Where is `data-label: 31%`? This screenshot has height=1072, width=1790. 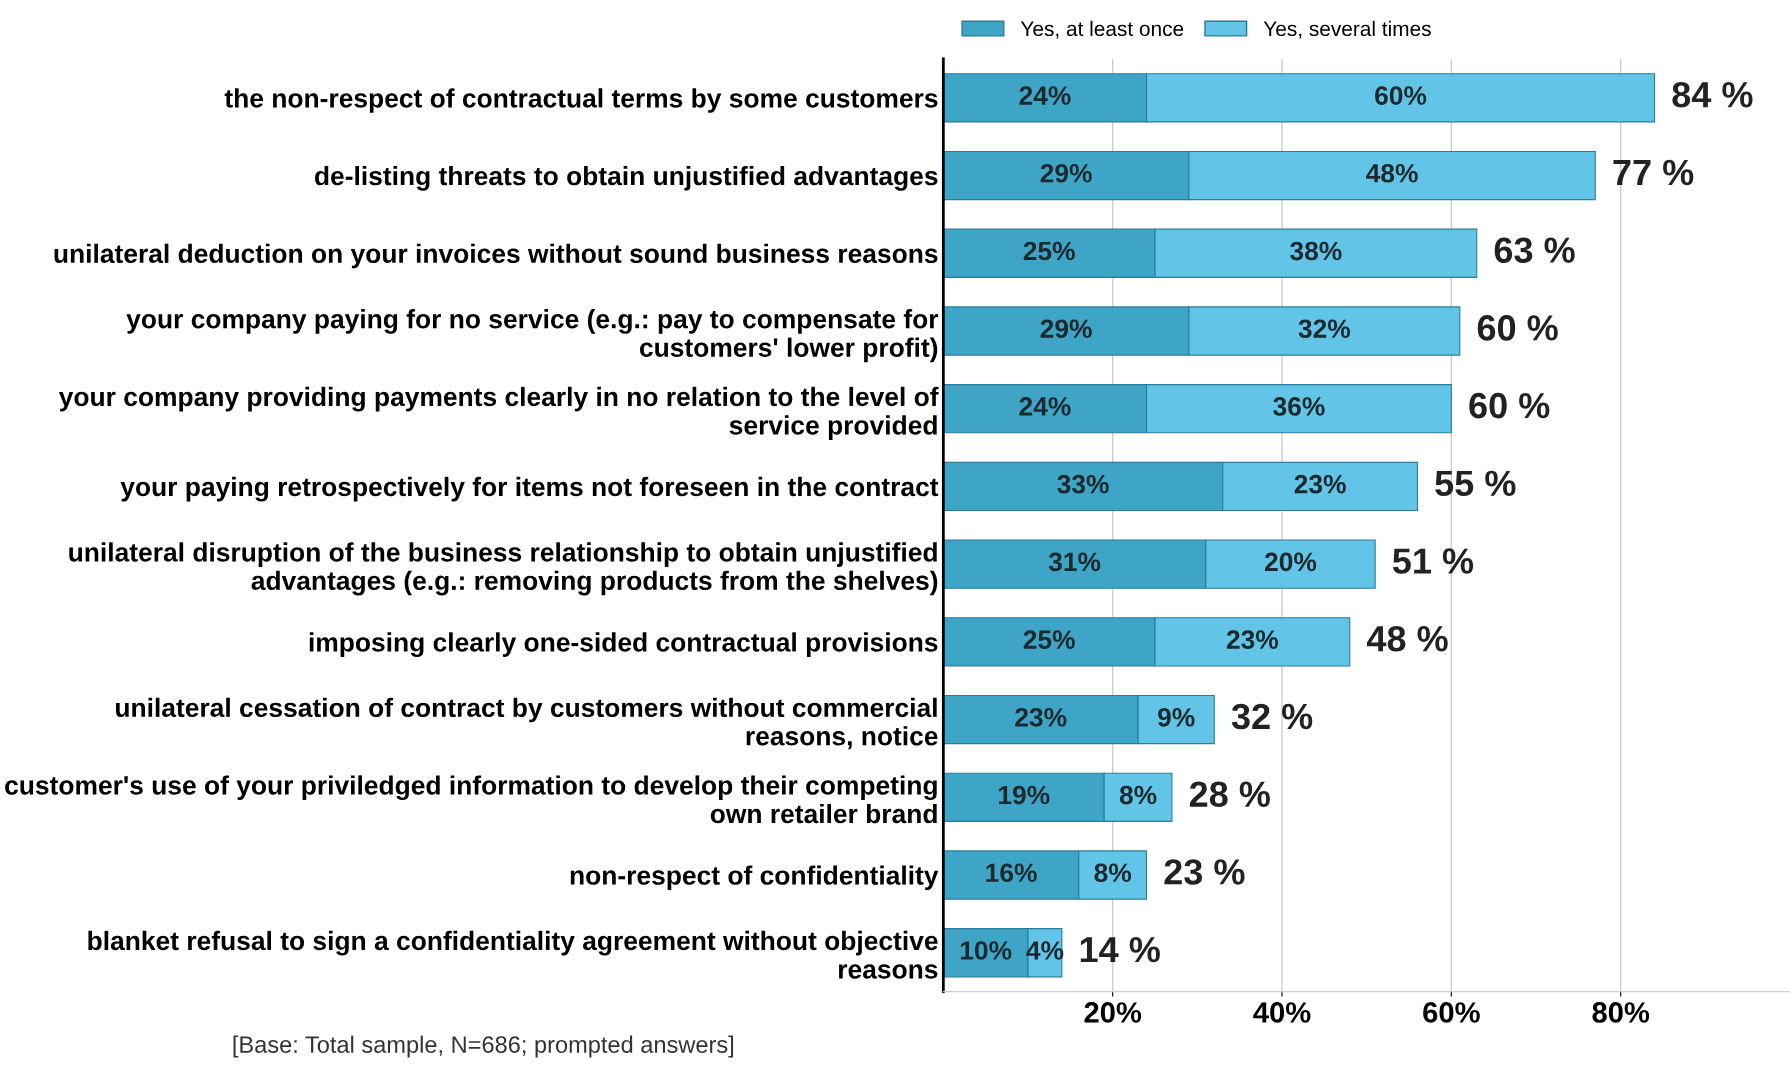 data-label: 31% is located at coordinates (1074, 562).